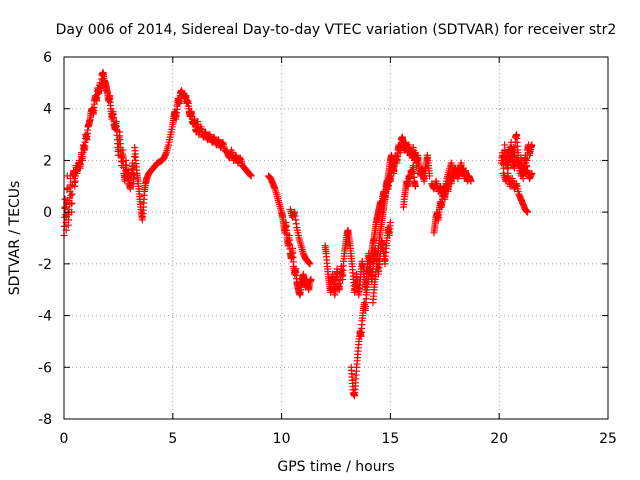 Image resolution: width=640 pixels, height=480 pixels. Describe the element at coordinates (47, 161) in the screenshot. I see `y-tick-label: 2` at that location.